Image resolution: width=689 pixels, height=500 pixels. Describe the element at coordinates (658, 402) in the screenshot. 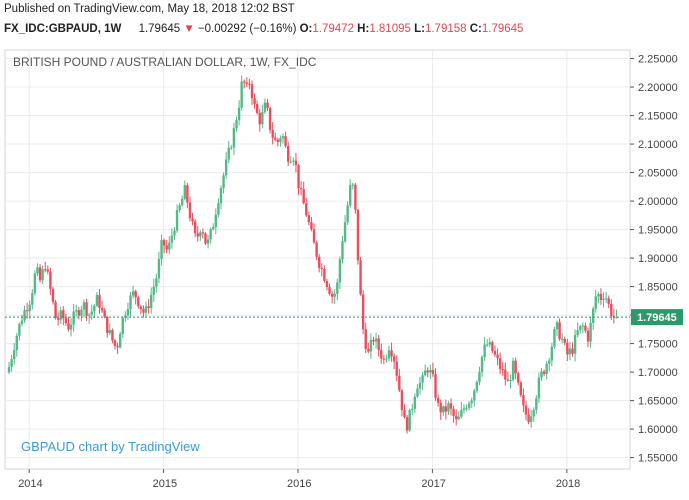

I see `y-tick-label: 1.65000` at that location.